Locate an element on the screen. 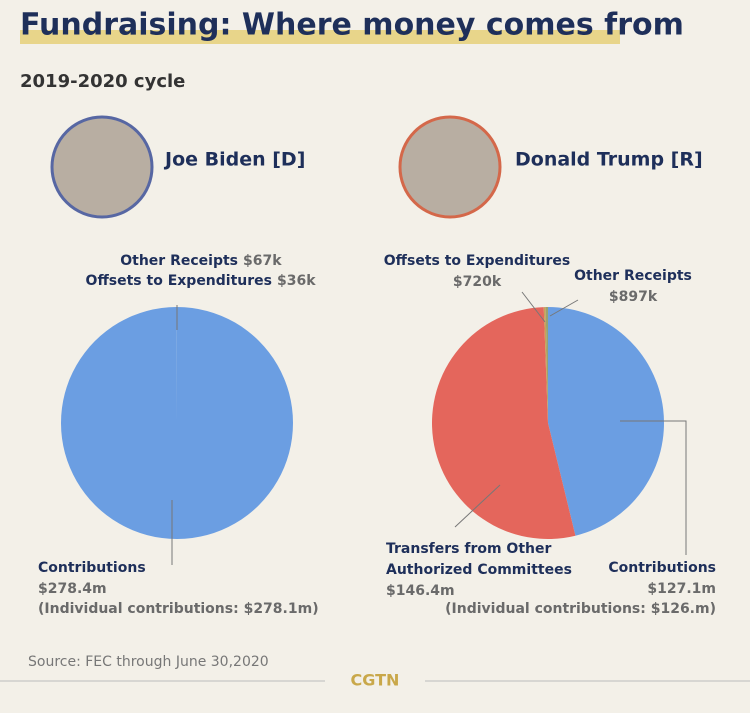 Image resolution: width=750 pixels, height=713 pixels. source: Source: FEC through June 30,2020 is located at coordinates (148, 662).